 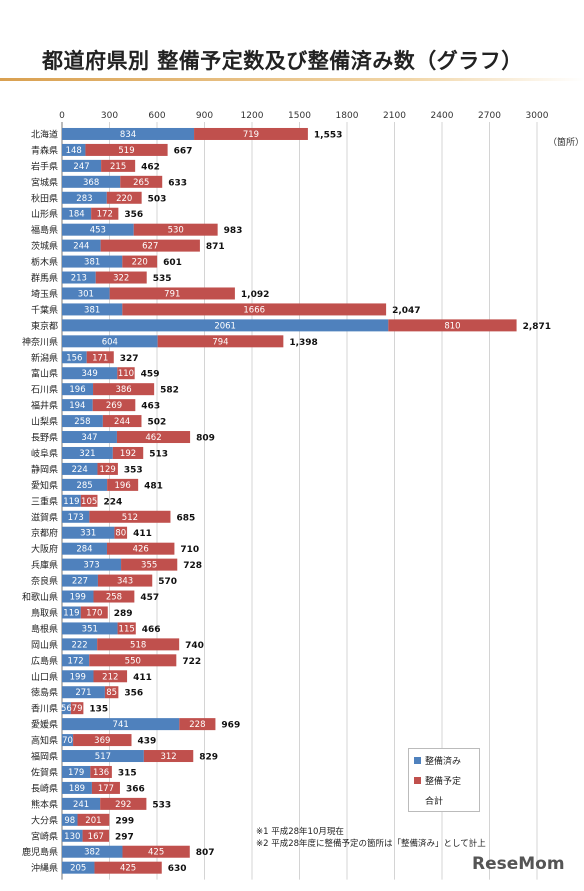 I want to click on data-label-planned: 244, so click(x=122, y=422).